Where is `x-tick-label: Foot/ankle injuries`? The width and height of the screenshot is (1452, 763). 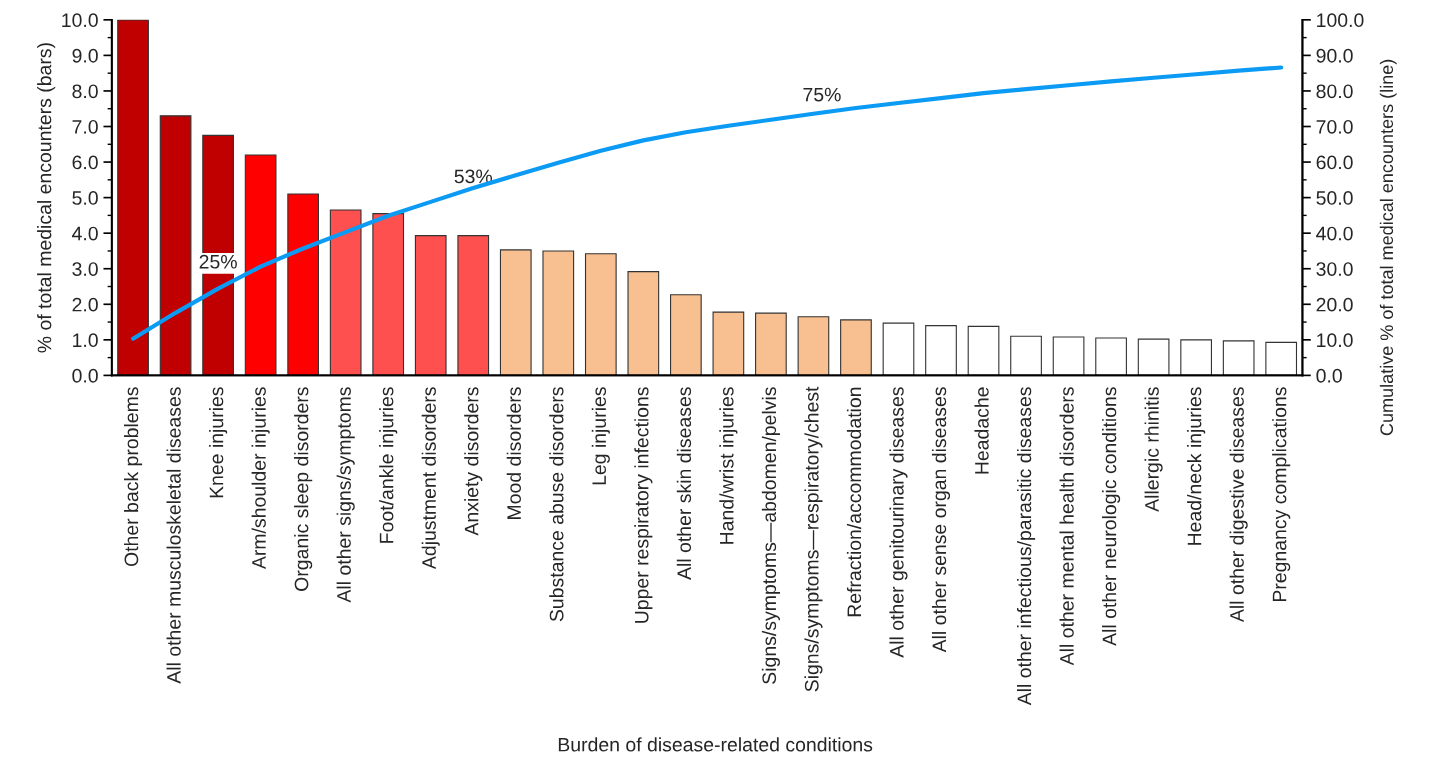
x-tick-label: Foot/ankle injuries is located at coordinates (388, 465).